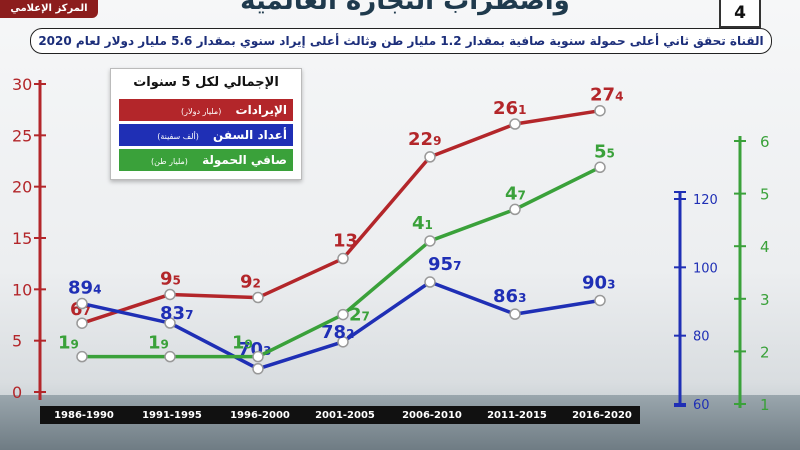  Describe the element at coordinates (509, 108) in the screenshot. I see `data-label: 261` at that location.